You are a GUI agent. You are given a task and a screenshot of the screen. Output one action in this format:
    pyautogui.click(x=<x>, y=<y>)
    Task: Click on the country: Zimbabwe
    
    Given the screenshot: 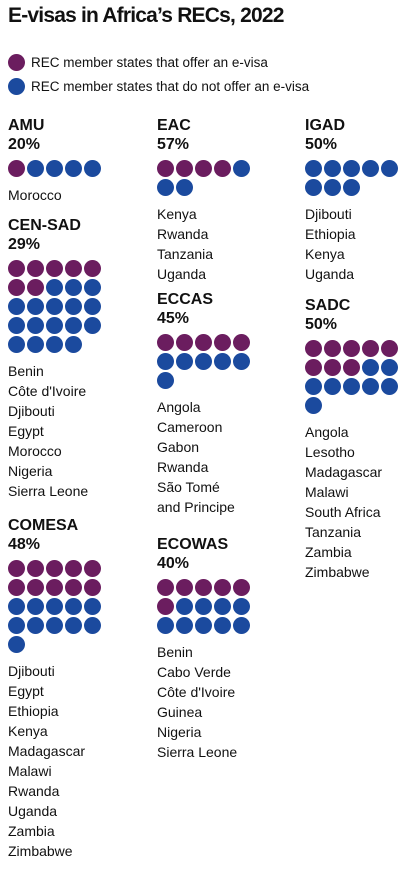 What is the action you would take?
    pyautogui.click(x=337, y=572)
    